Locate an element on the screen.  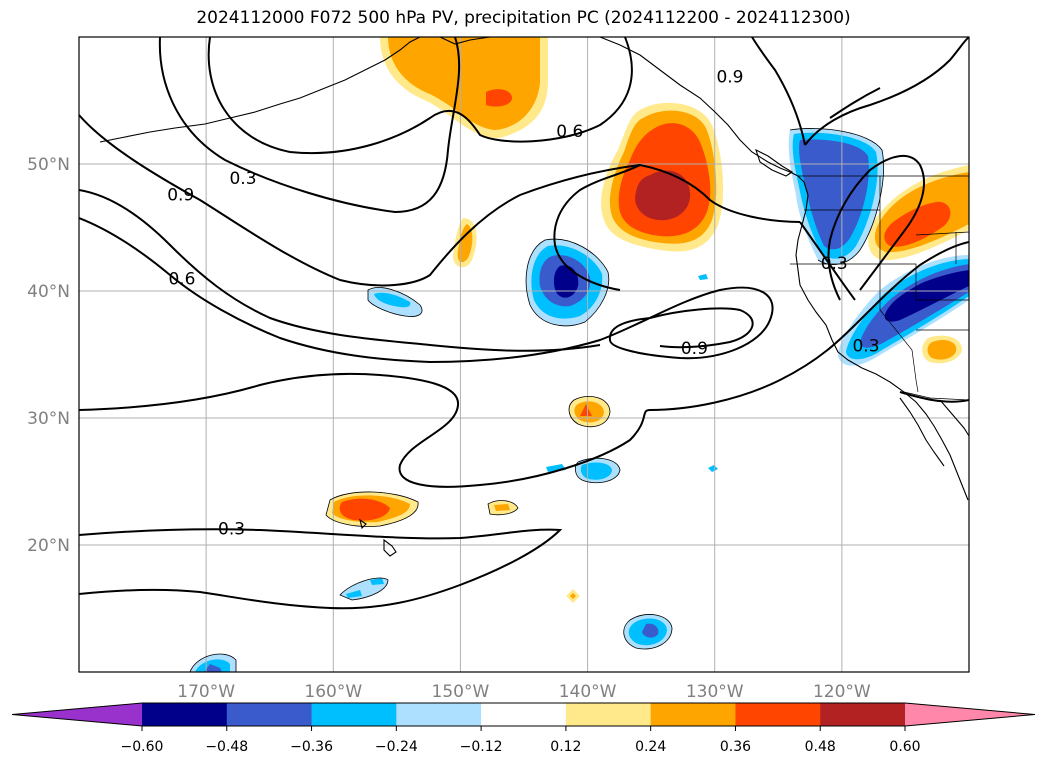
longitude-tick-label: 170°W is located at coordinates (206, 691).